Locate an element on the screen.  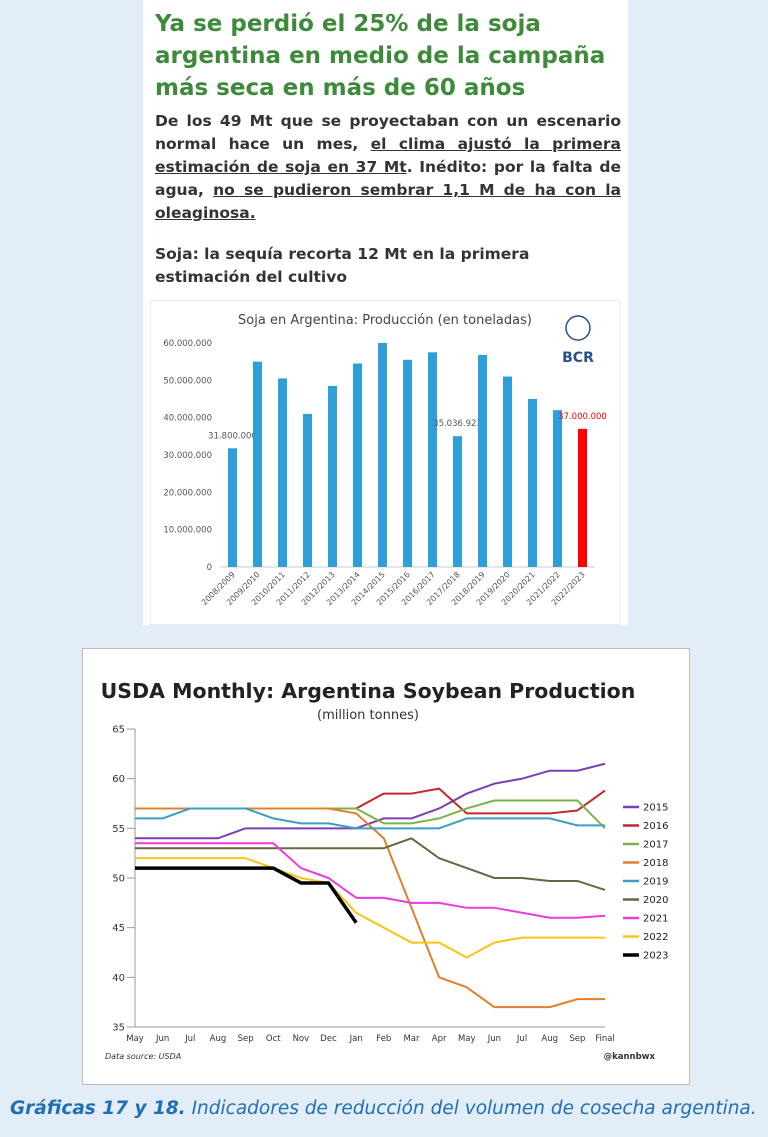
y-tick-label: 55 is located at coordinates (118, 829).